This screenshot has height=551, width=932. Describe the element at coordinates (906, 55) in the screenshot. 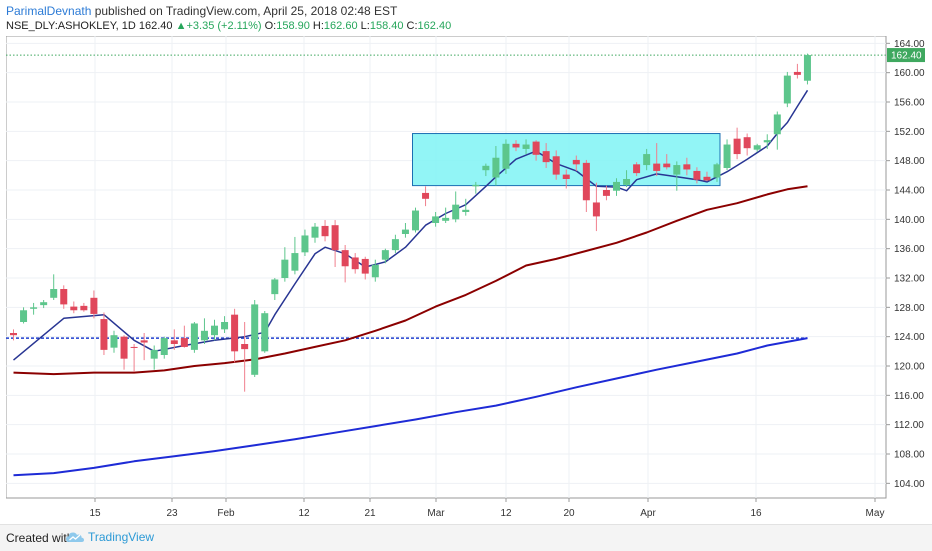

I see `last-price-tag` at that location.